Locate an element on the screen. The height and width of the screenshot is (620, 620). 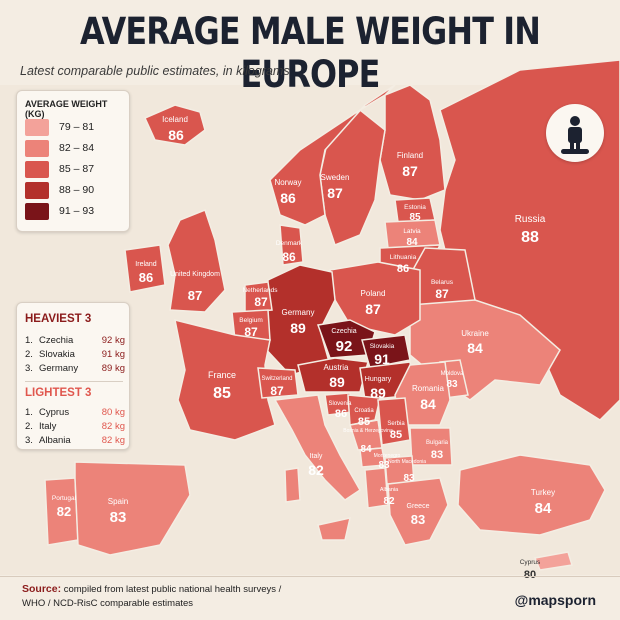
label-spain-value: 83 is located at coordinates (118, 517).